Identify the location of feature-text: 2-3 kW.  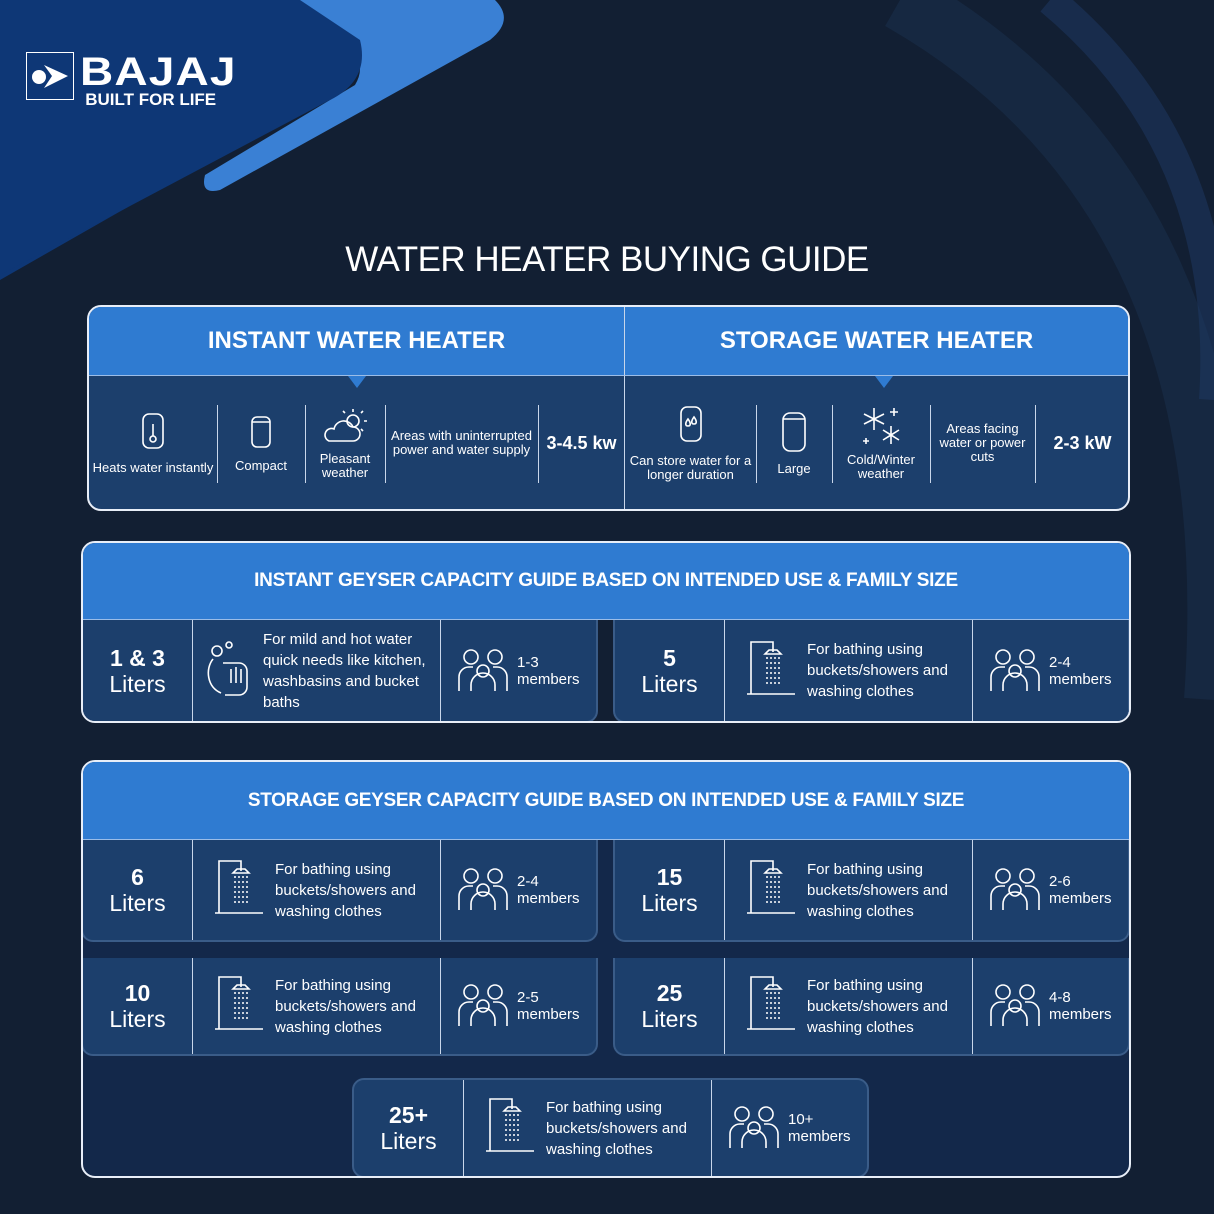
(1082, 443).